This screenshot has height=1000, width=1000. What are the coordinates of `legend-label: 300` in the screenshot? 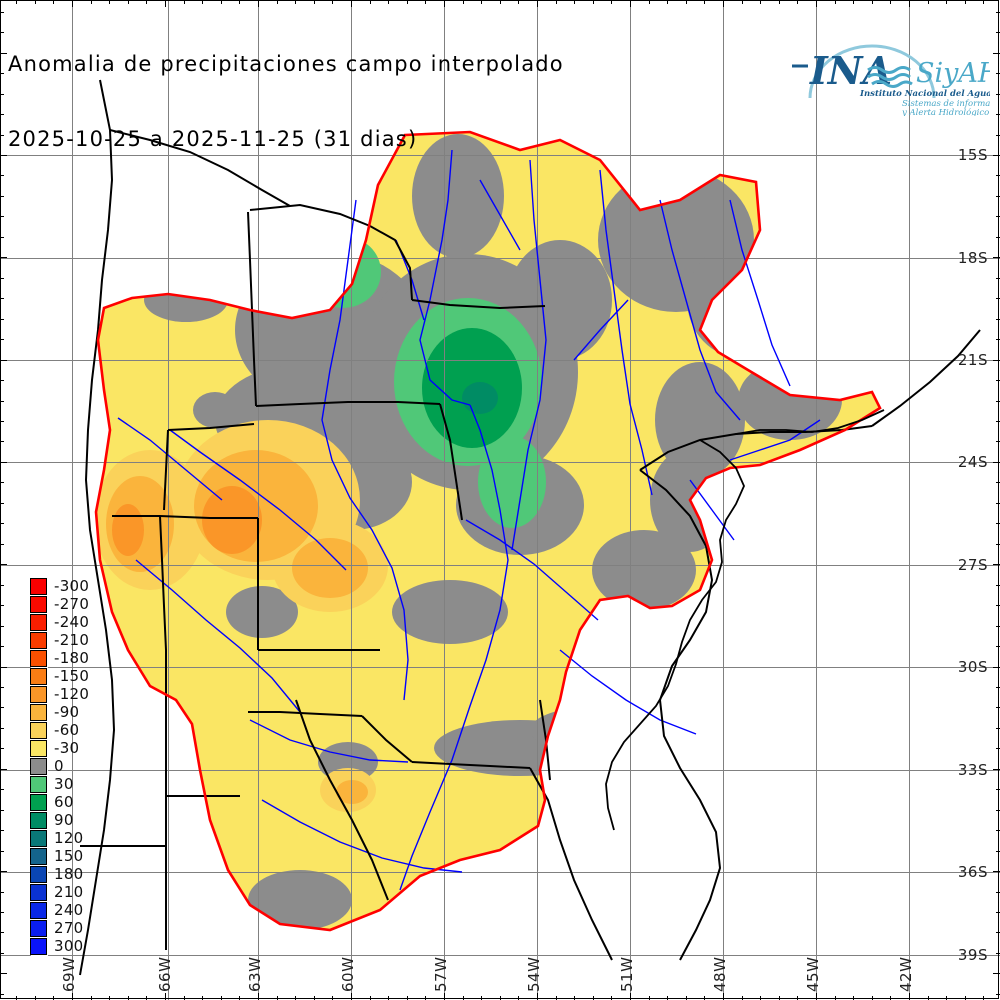 It's located at (69, 946).